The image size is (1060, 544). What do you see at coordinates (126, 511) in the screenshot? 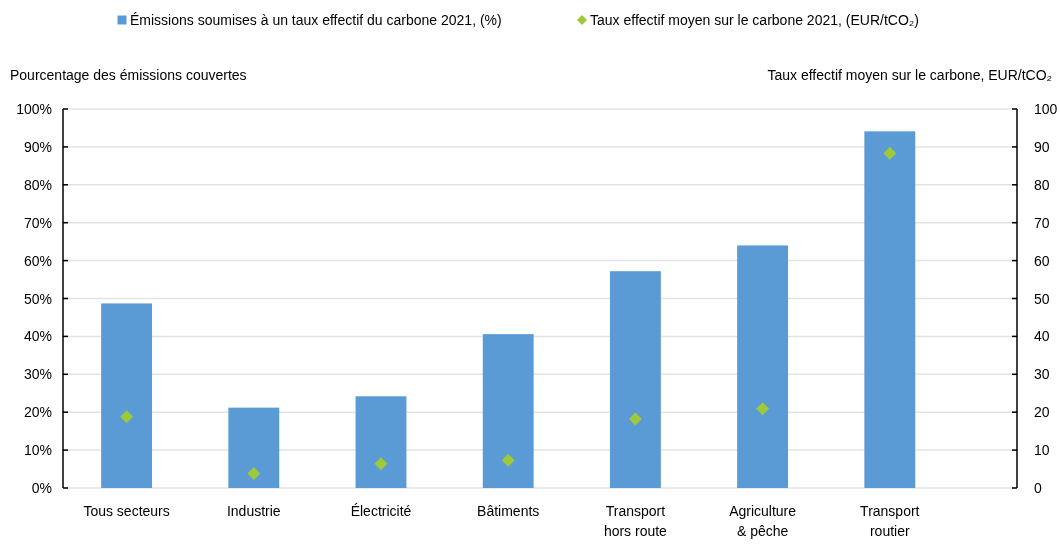
I see `x-tick-label: Tous secteurs` at bounding box center [126, 511].